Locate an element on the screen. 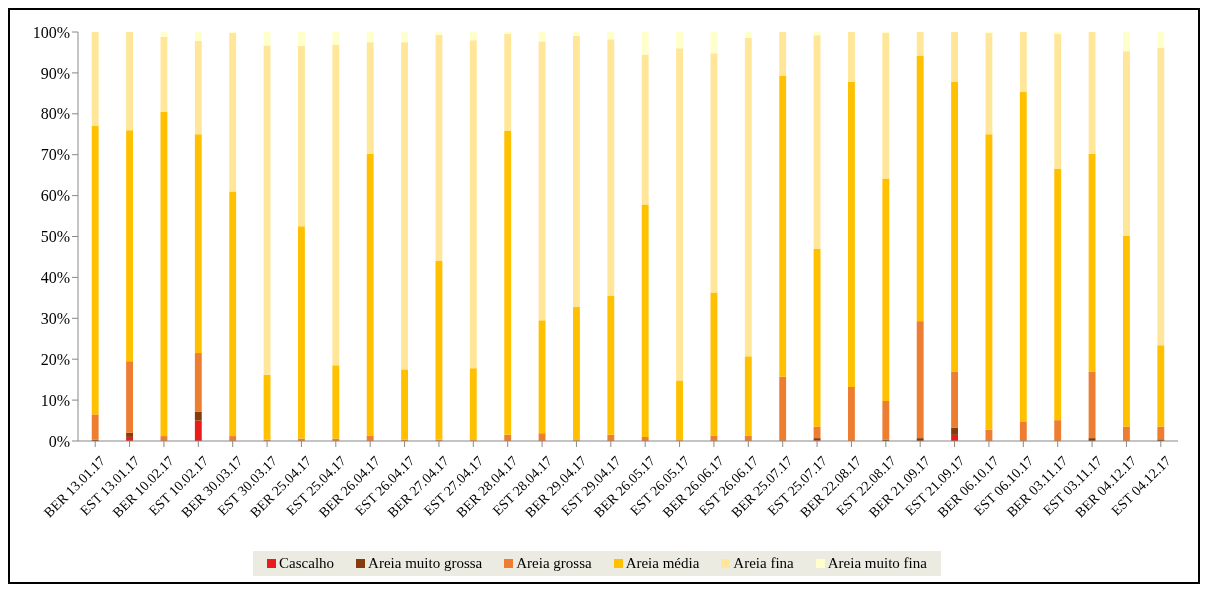 This screenshot has height=595, width=1208. legend-label: Areia fina is located at coordinates (763, 563).